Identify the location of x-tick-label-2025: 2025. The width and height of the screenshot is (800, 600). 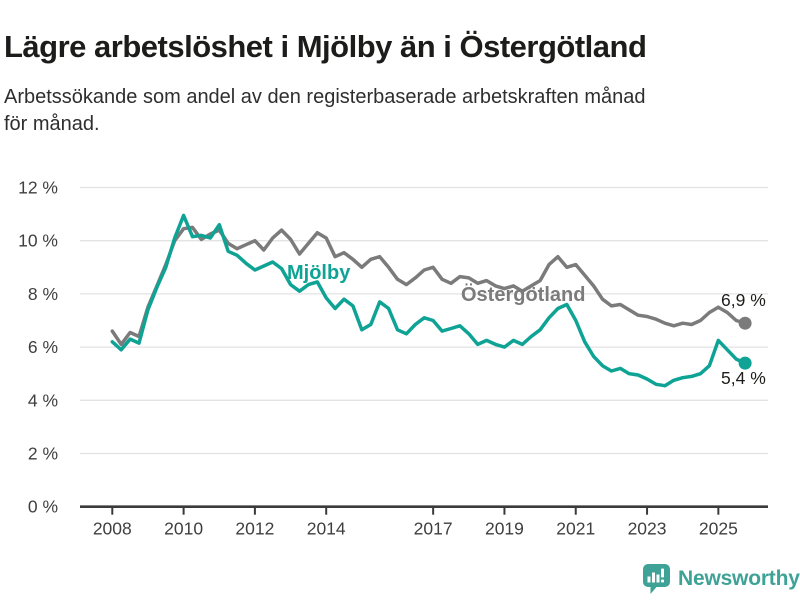
(718, 529).